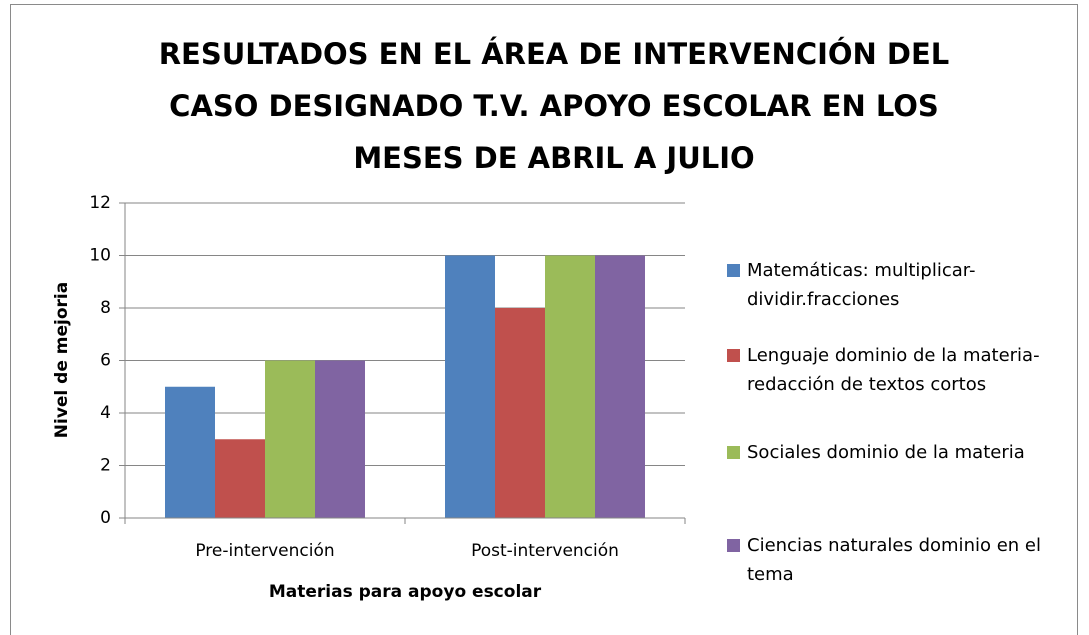 This screenshot has width=1089, height=635. Describe the element at coordinates (62, 360) in the screenshot. I see `y-axis-title: Nivel de mejoria` at that location.